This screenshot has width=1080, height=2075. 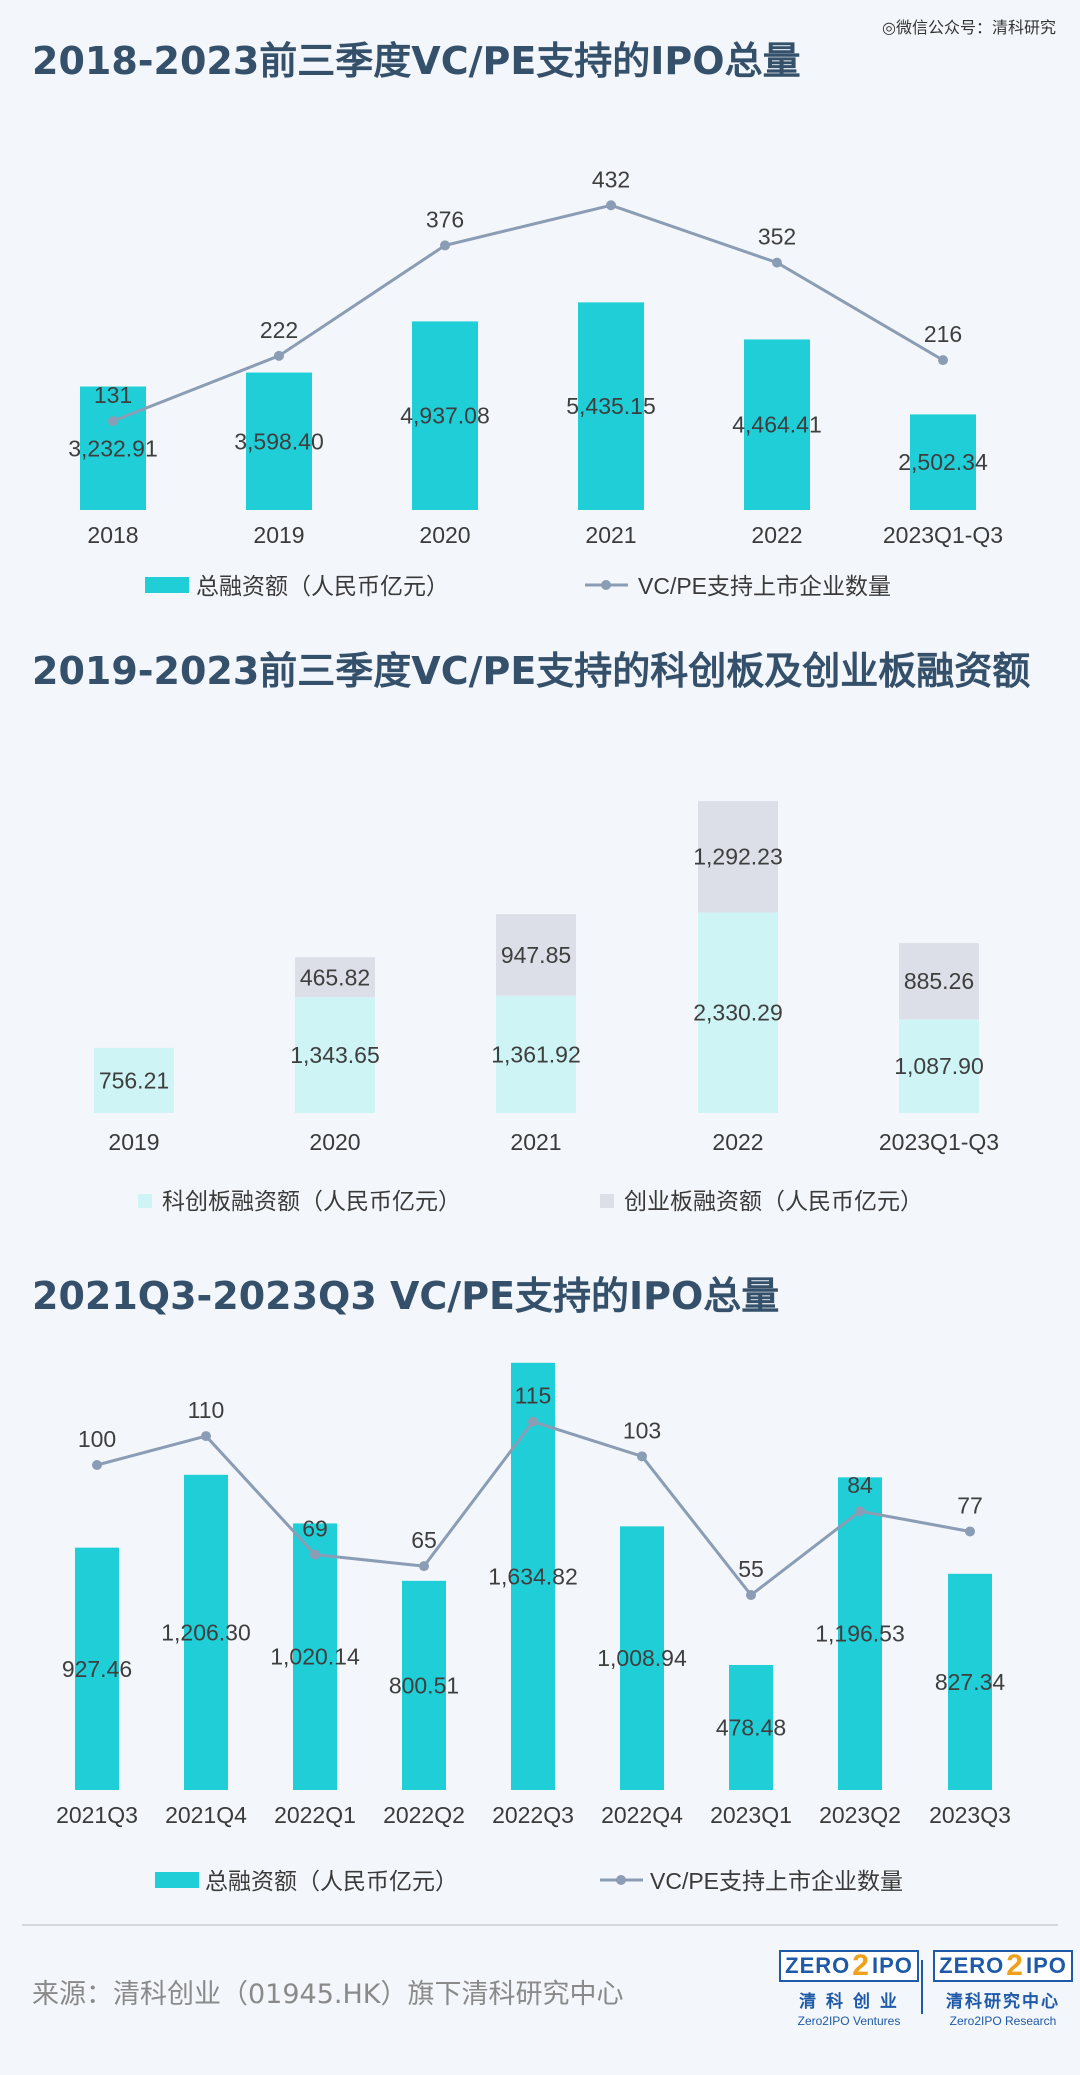 I want to click on bar-star-2020, so click(x=335, y=1055).